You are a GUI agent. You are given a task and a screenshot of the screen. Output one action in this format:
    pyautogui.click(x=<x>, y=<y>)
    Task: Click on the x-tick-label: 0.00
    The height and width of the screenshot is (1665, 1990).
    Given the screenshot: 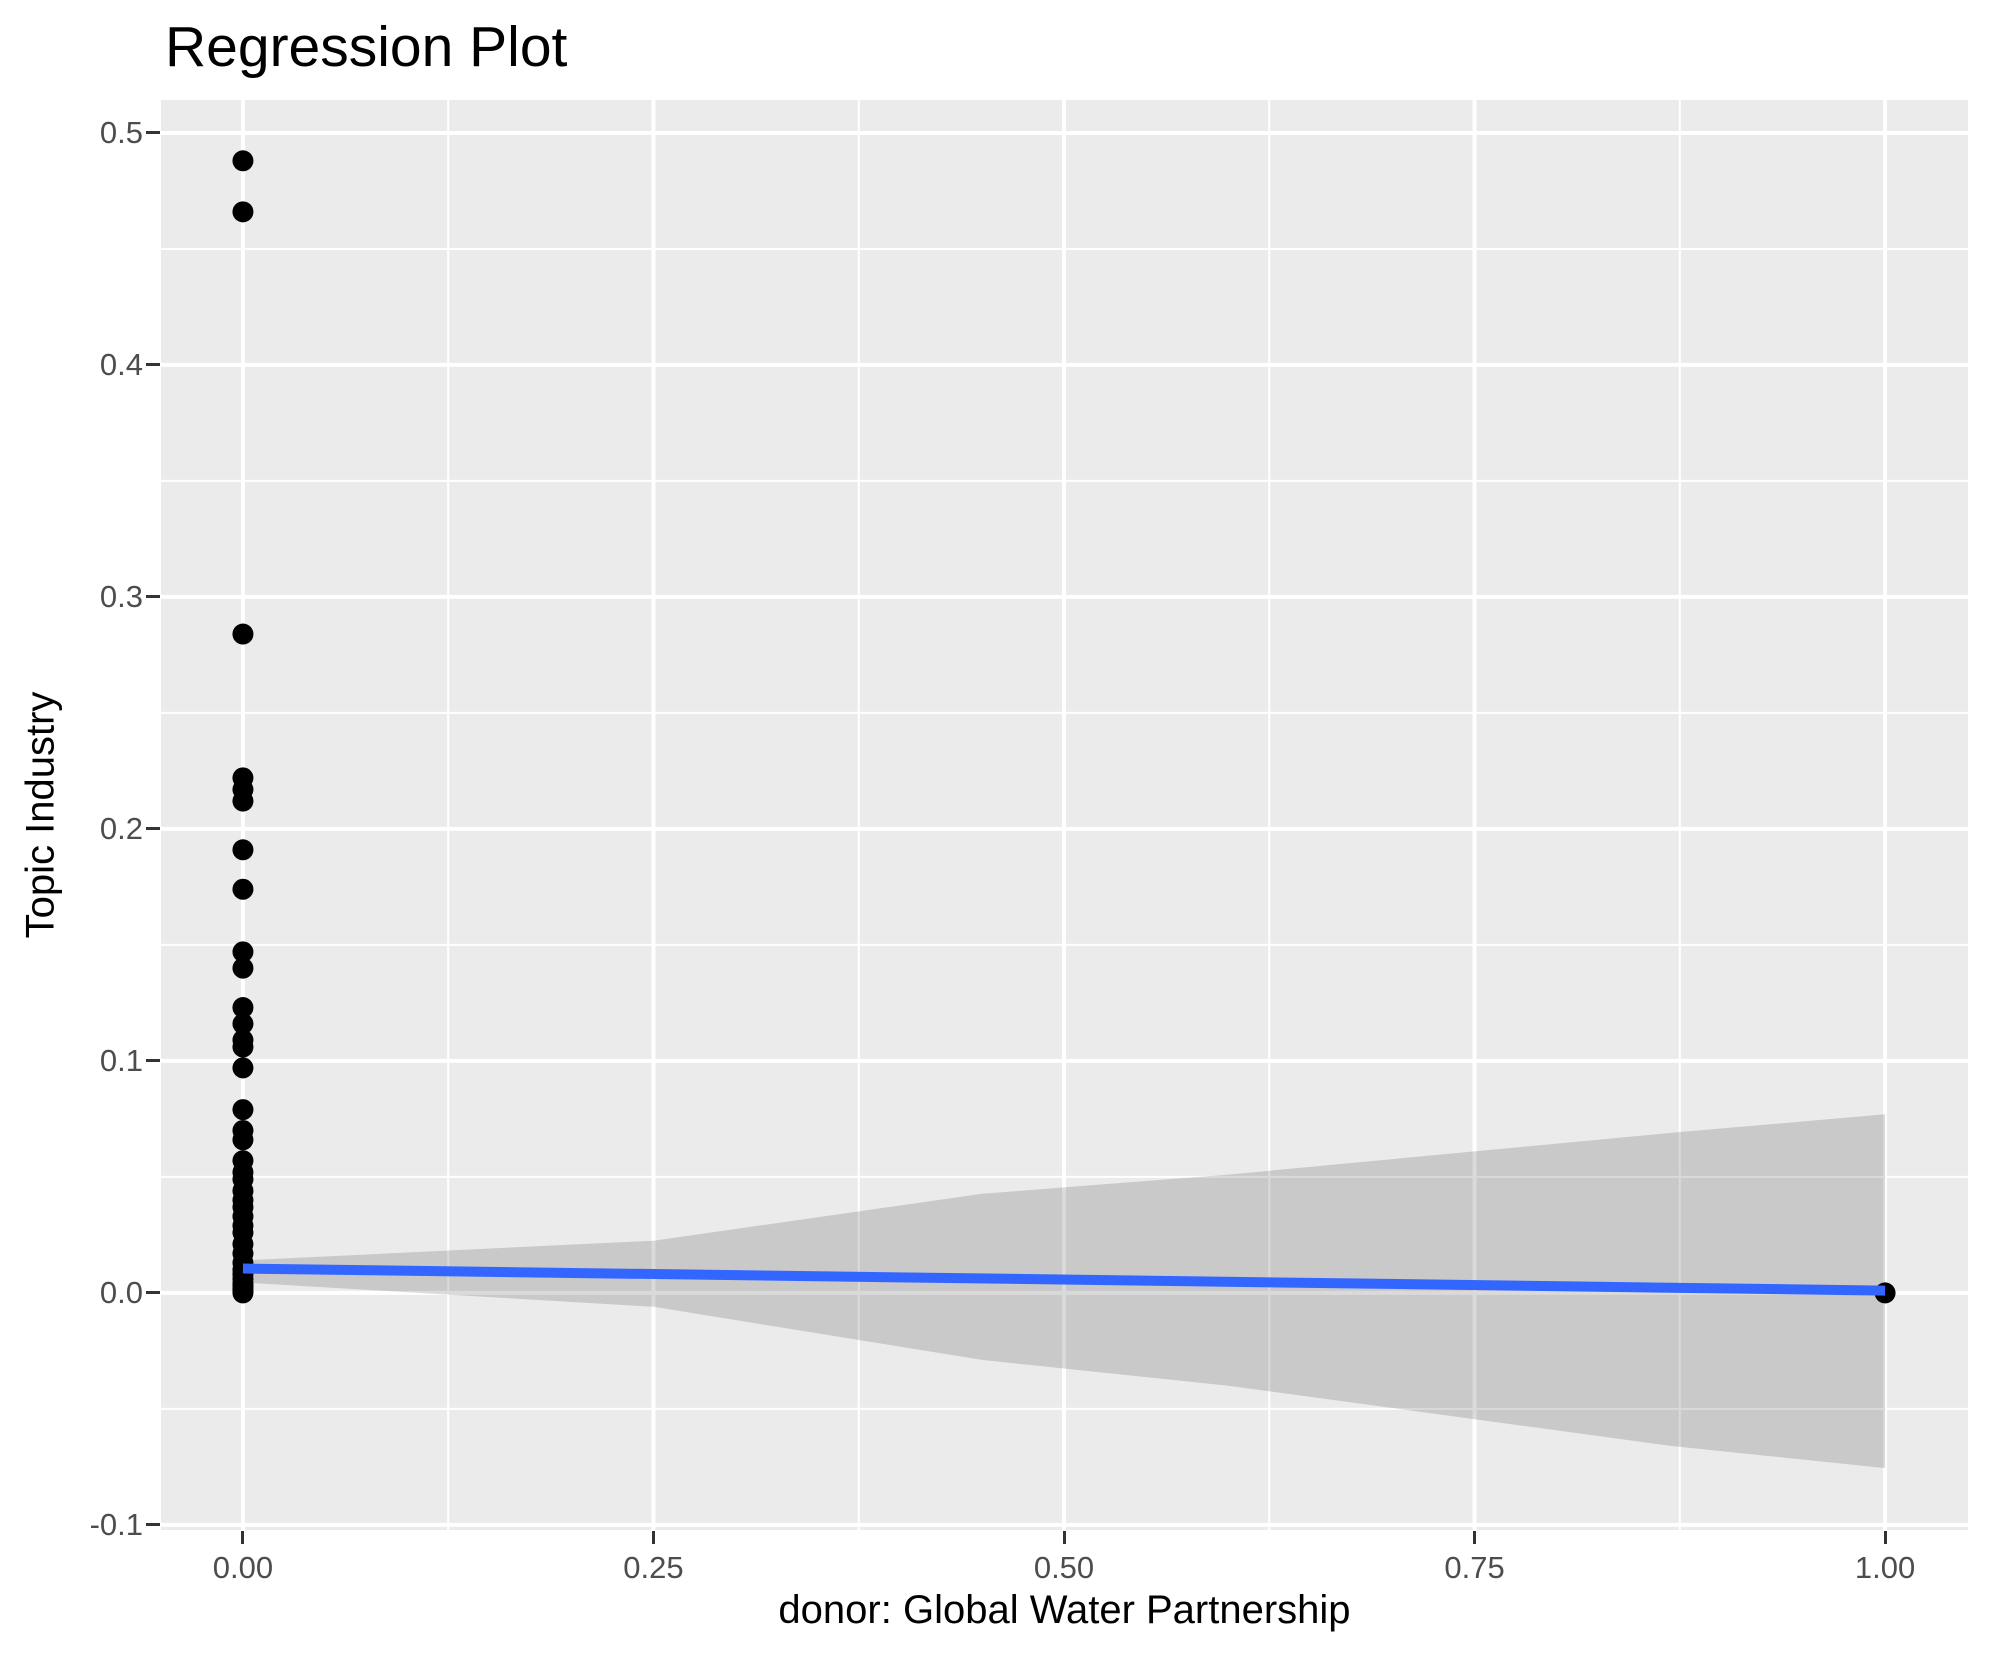 What is the action you would take?
    pyautogui.click(x=243, y=1567)
    